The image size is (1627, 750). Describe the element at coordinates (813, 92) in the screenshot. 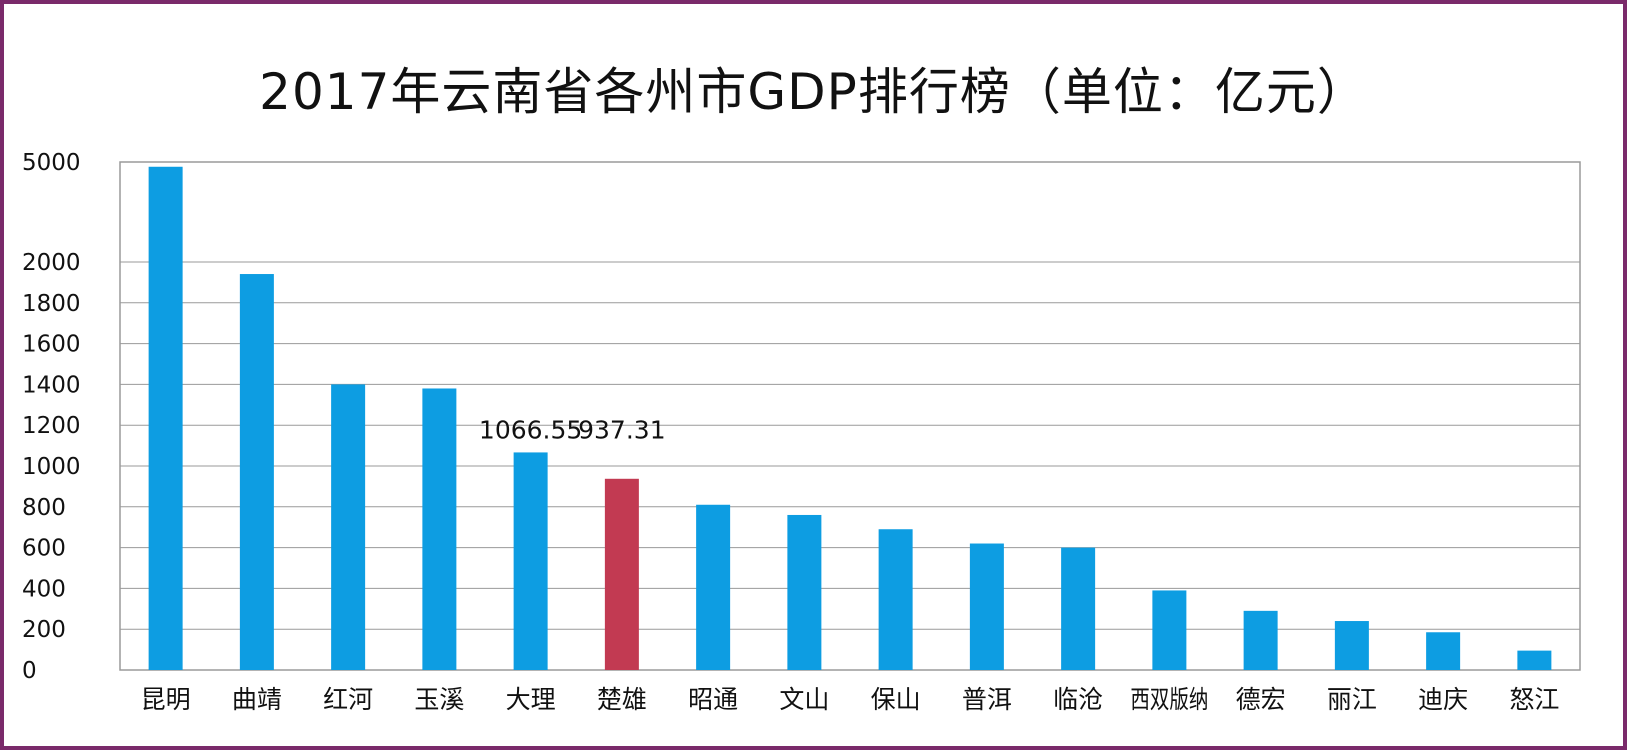

I see `chart-title: 2017年云南省各州市GDP排行榜（单位：亿元）` at that location.